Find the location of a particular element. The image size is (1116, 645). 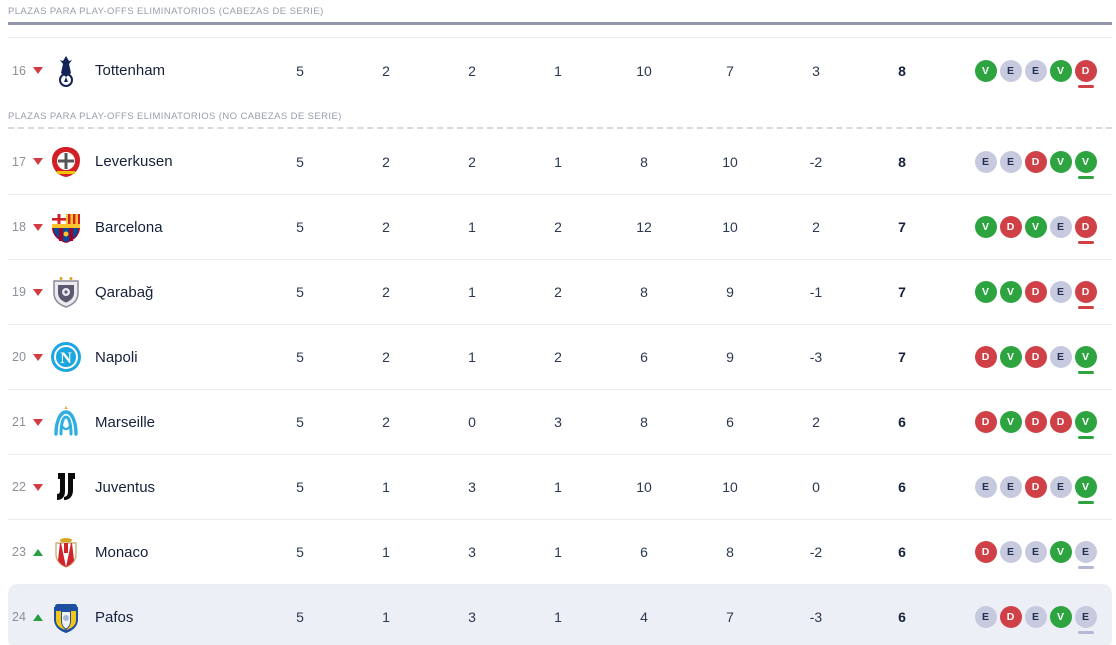

team-name: Barcelona is located at coordinates (129, 227).